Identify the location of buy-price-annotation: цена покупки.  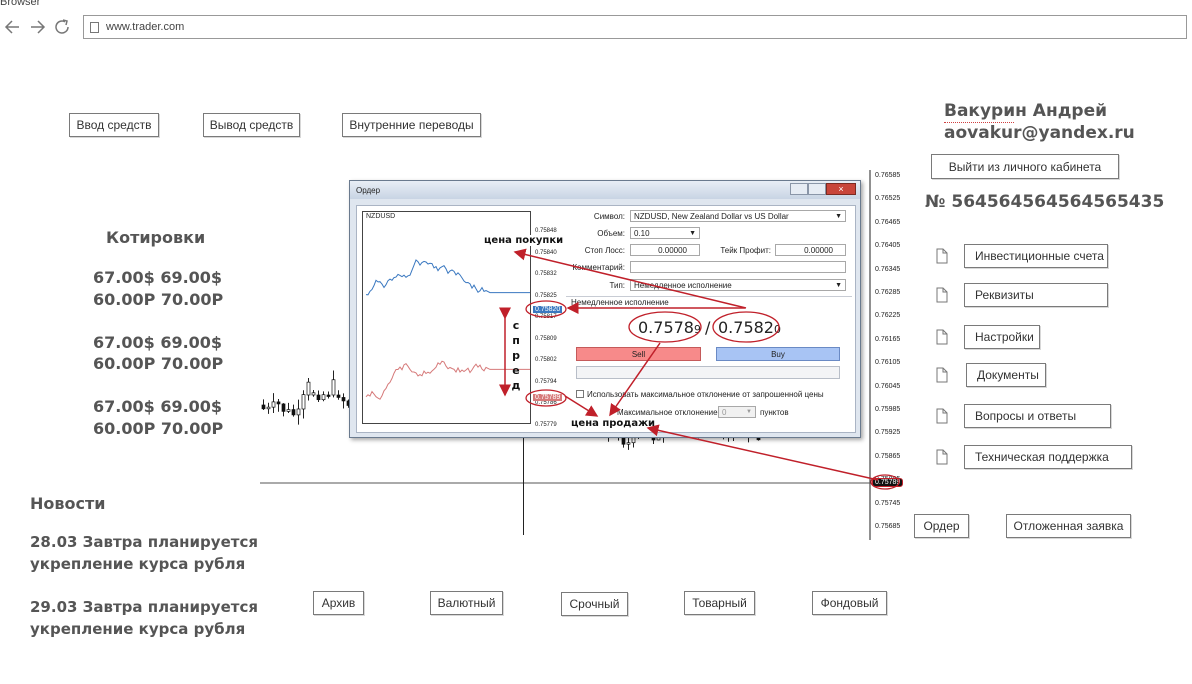
(524, 240).